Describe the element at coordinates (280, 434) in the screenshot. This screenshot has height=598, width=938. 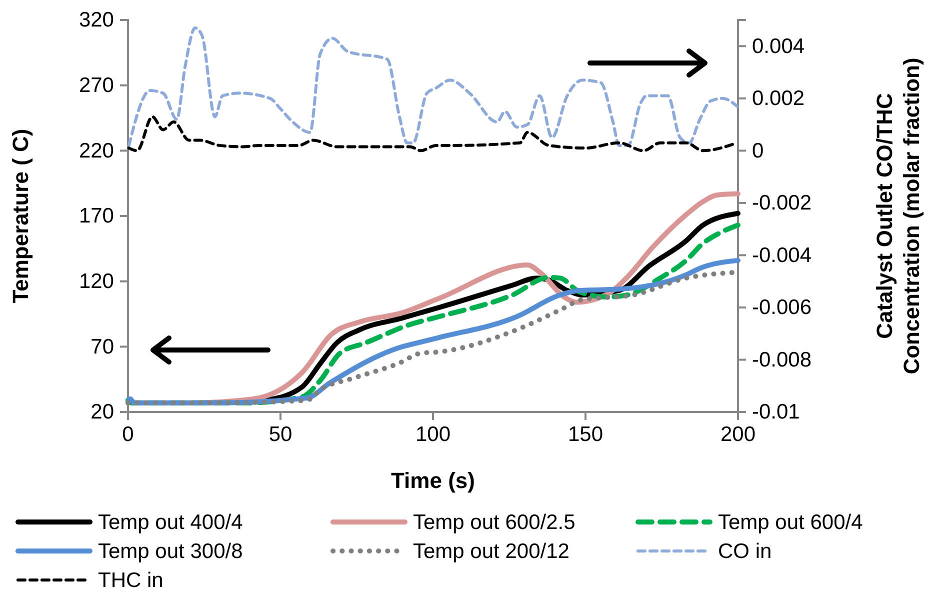
I see `x-tick-label: 50` at that location.